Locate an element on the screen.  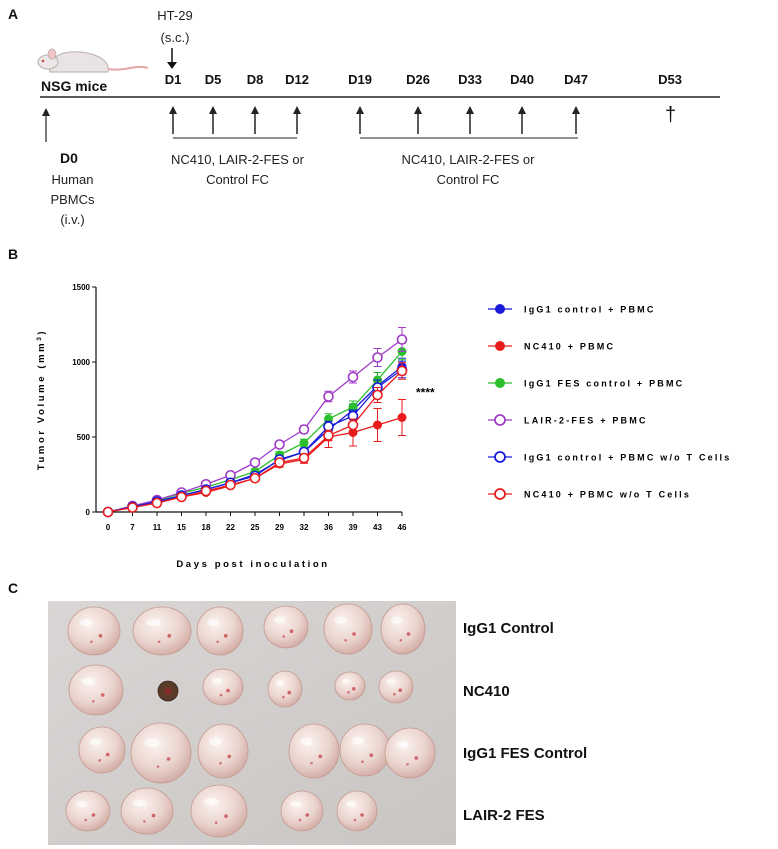
x-tick-label: 39 is located at coordinates (353, 527).